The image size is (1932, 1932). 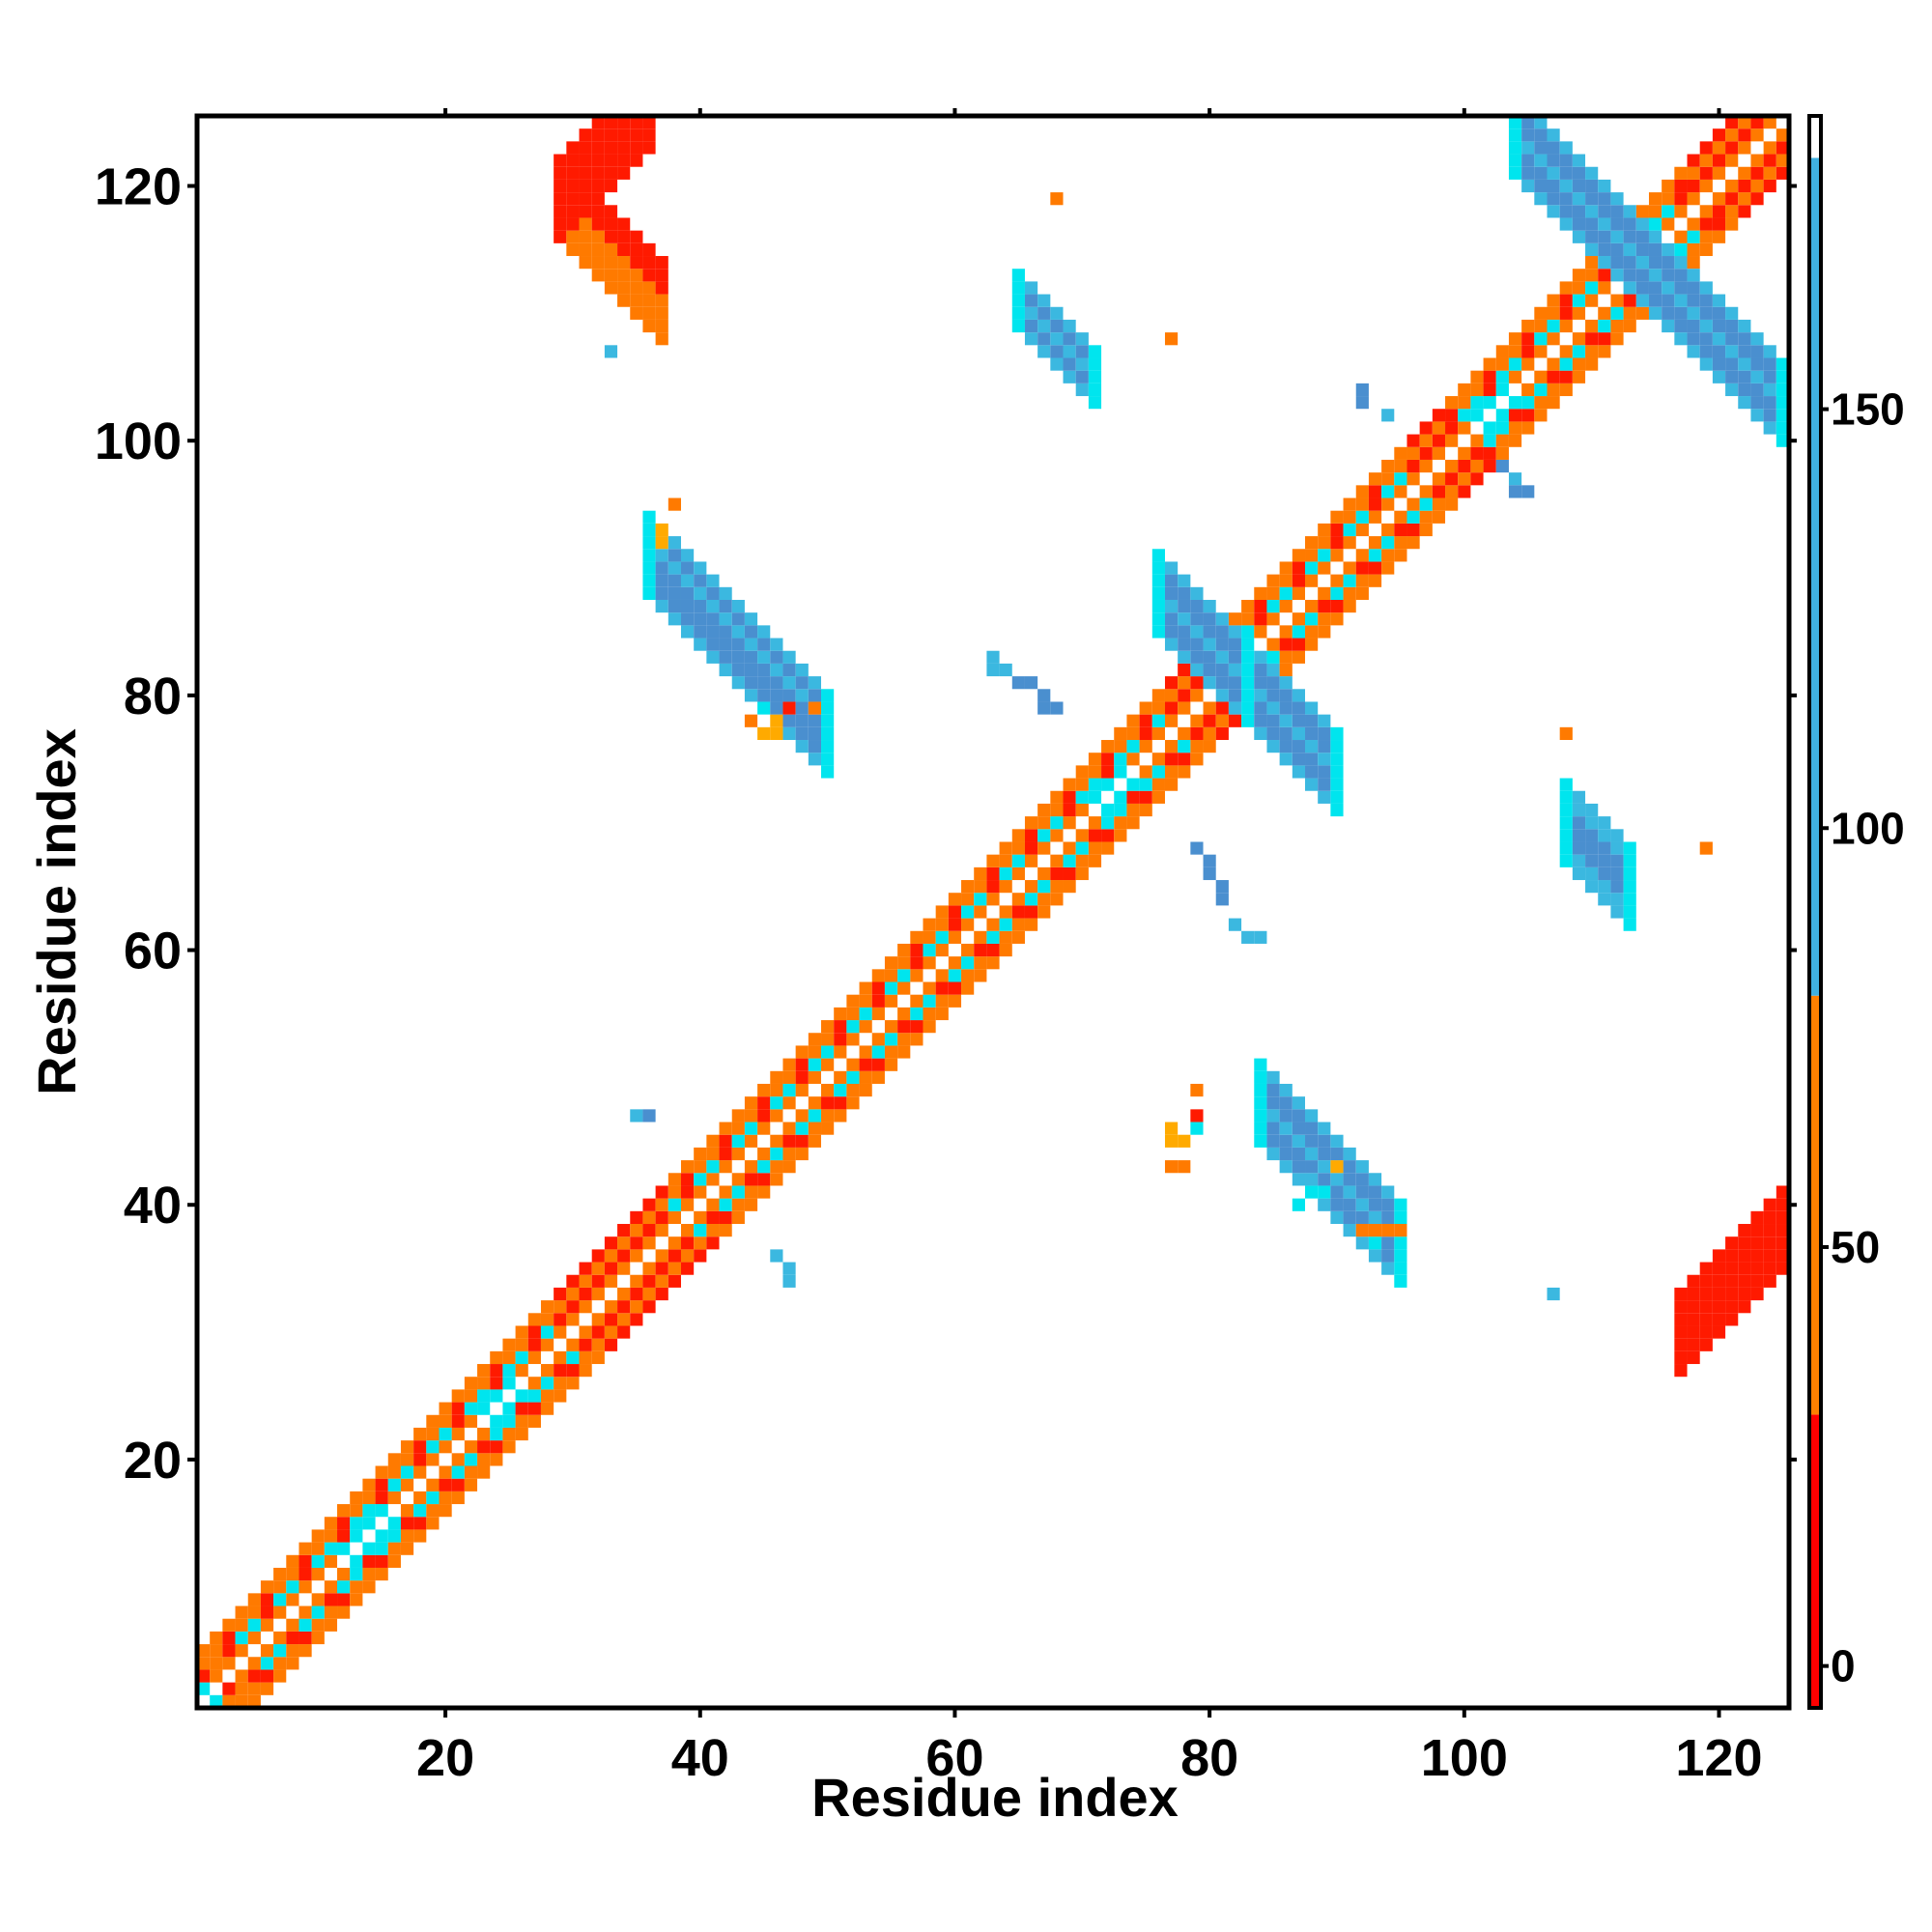 I want to click on x-tick-label: 60, so click(x=954, y=1758).